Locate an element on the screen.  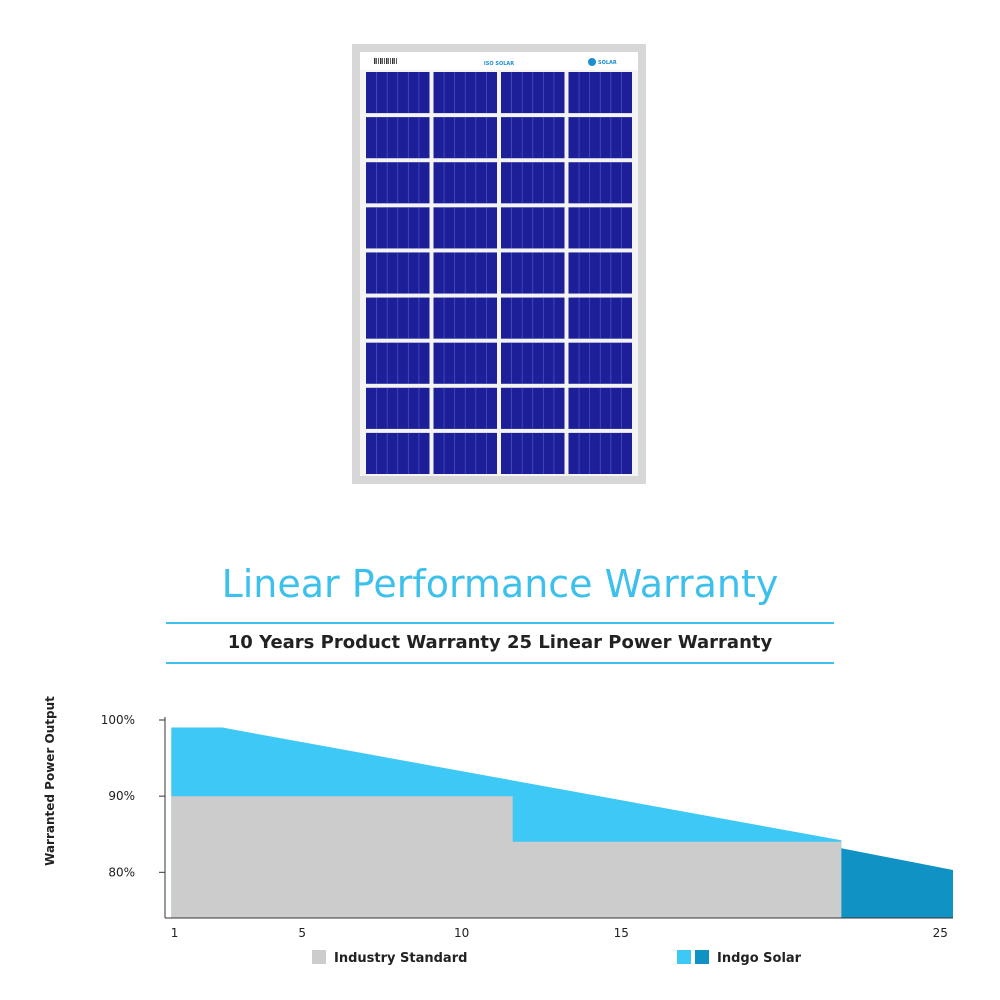
barcode-icon is located at coordinates (385, 61).